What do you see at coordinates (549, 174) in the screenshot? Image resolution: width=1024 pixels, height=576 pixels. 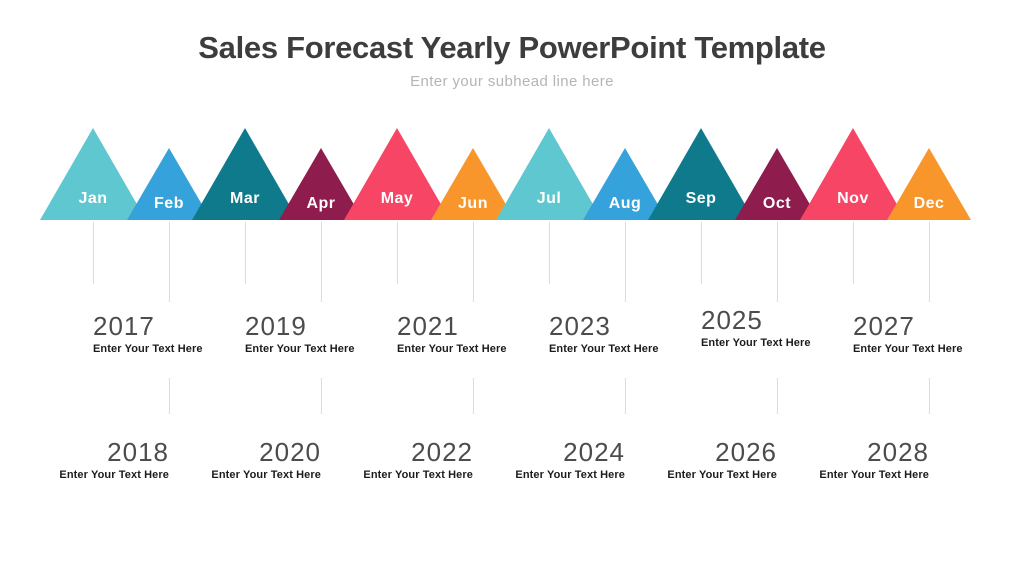 I see `month-triangle-jul: Jul` at bounding box center [549, 174].